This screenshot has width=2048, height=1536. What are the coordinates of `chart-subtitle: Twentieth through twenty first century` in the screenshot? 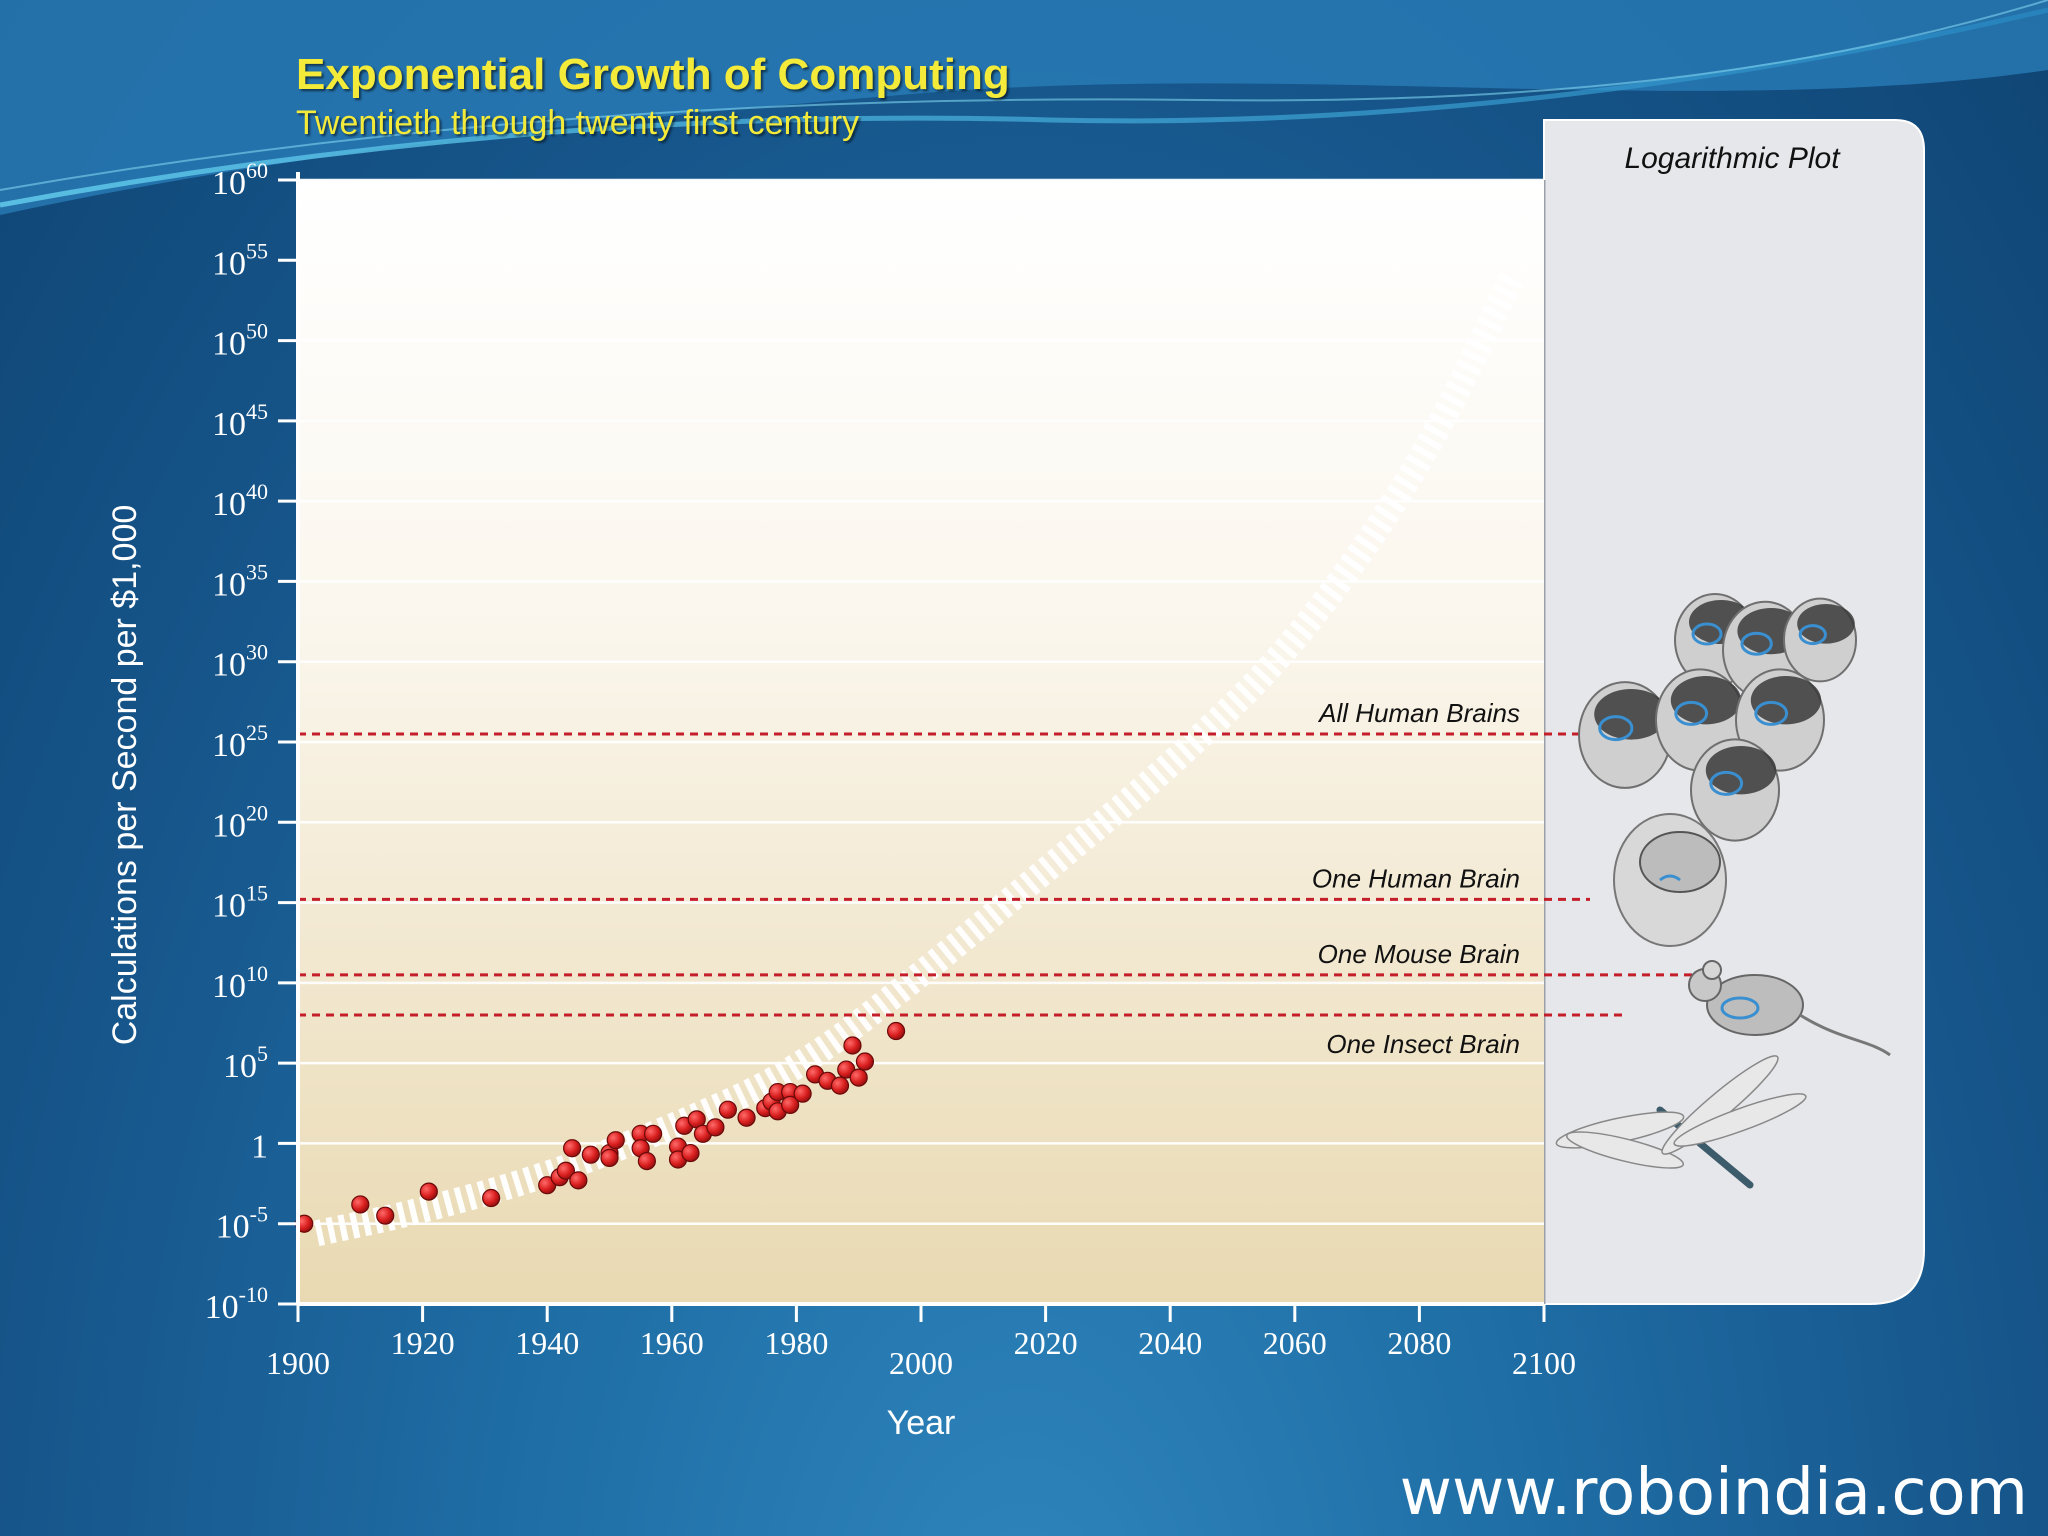 It's located at (578, 123).